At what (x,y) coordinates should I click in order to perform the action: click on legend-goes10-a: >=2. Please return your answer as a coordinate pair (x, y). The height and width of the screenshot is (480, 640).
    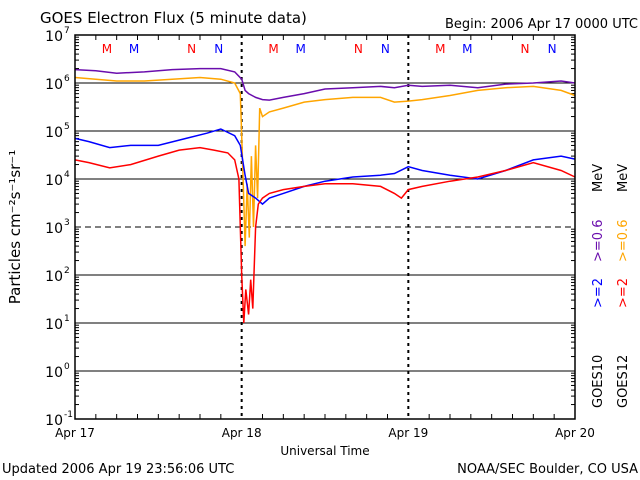
    Looking at the image, I should click on (598, 293).